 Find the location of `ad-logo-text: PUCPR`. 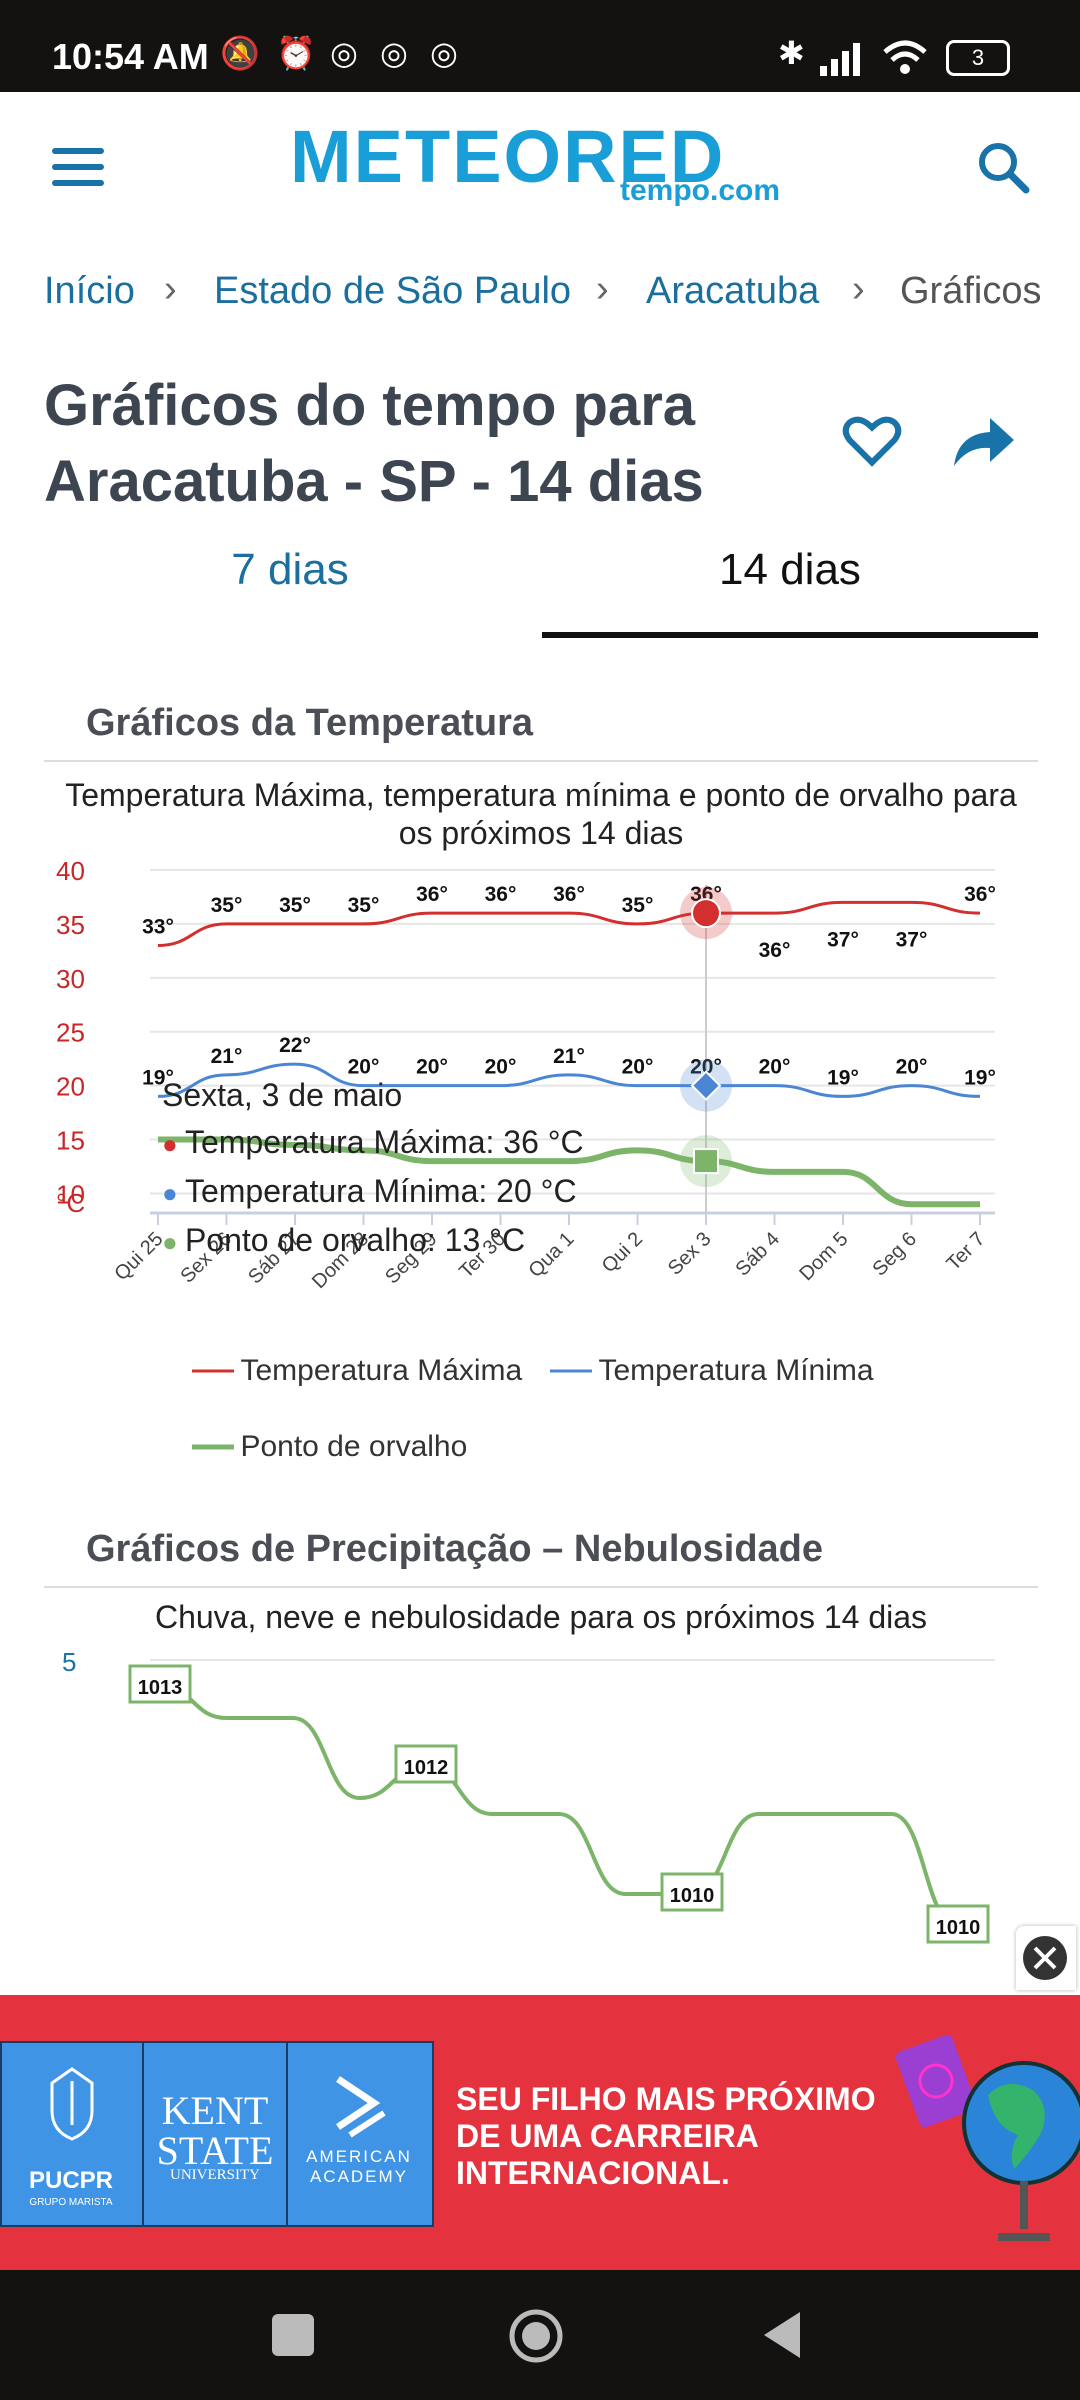

ad-logo-text: PUCPR is located at coordinates (70, 2180).